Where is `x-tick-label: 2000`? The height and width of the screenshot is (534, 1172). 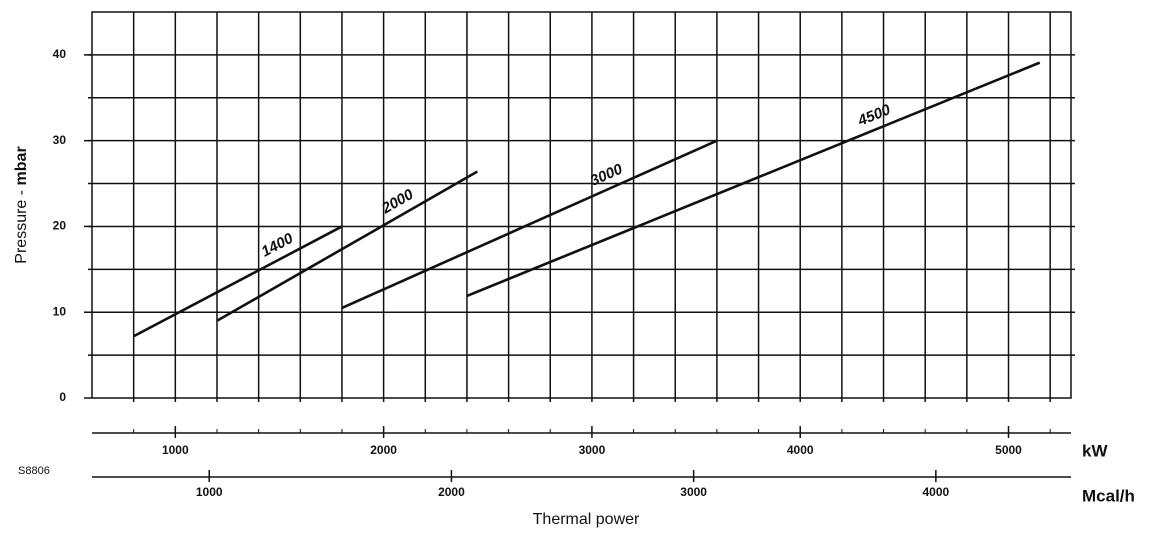 x-tick-label: 2000 is located at coordinates (383, 450).